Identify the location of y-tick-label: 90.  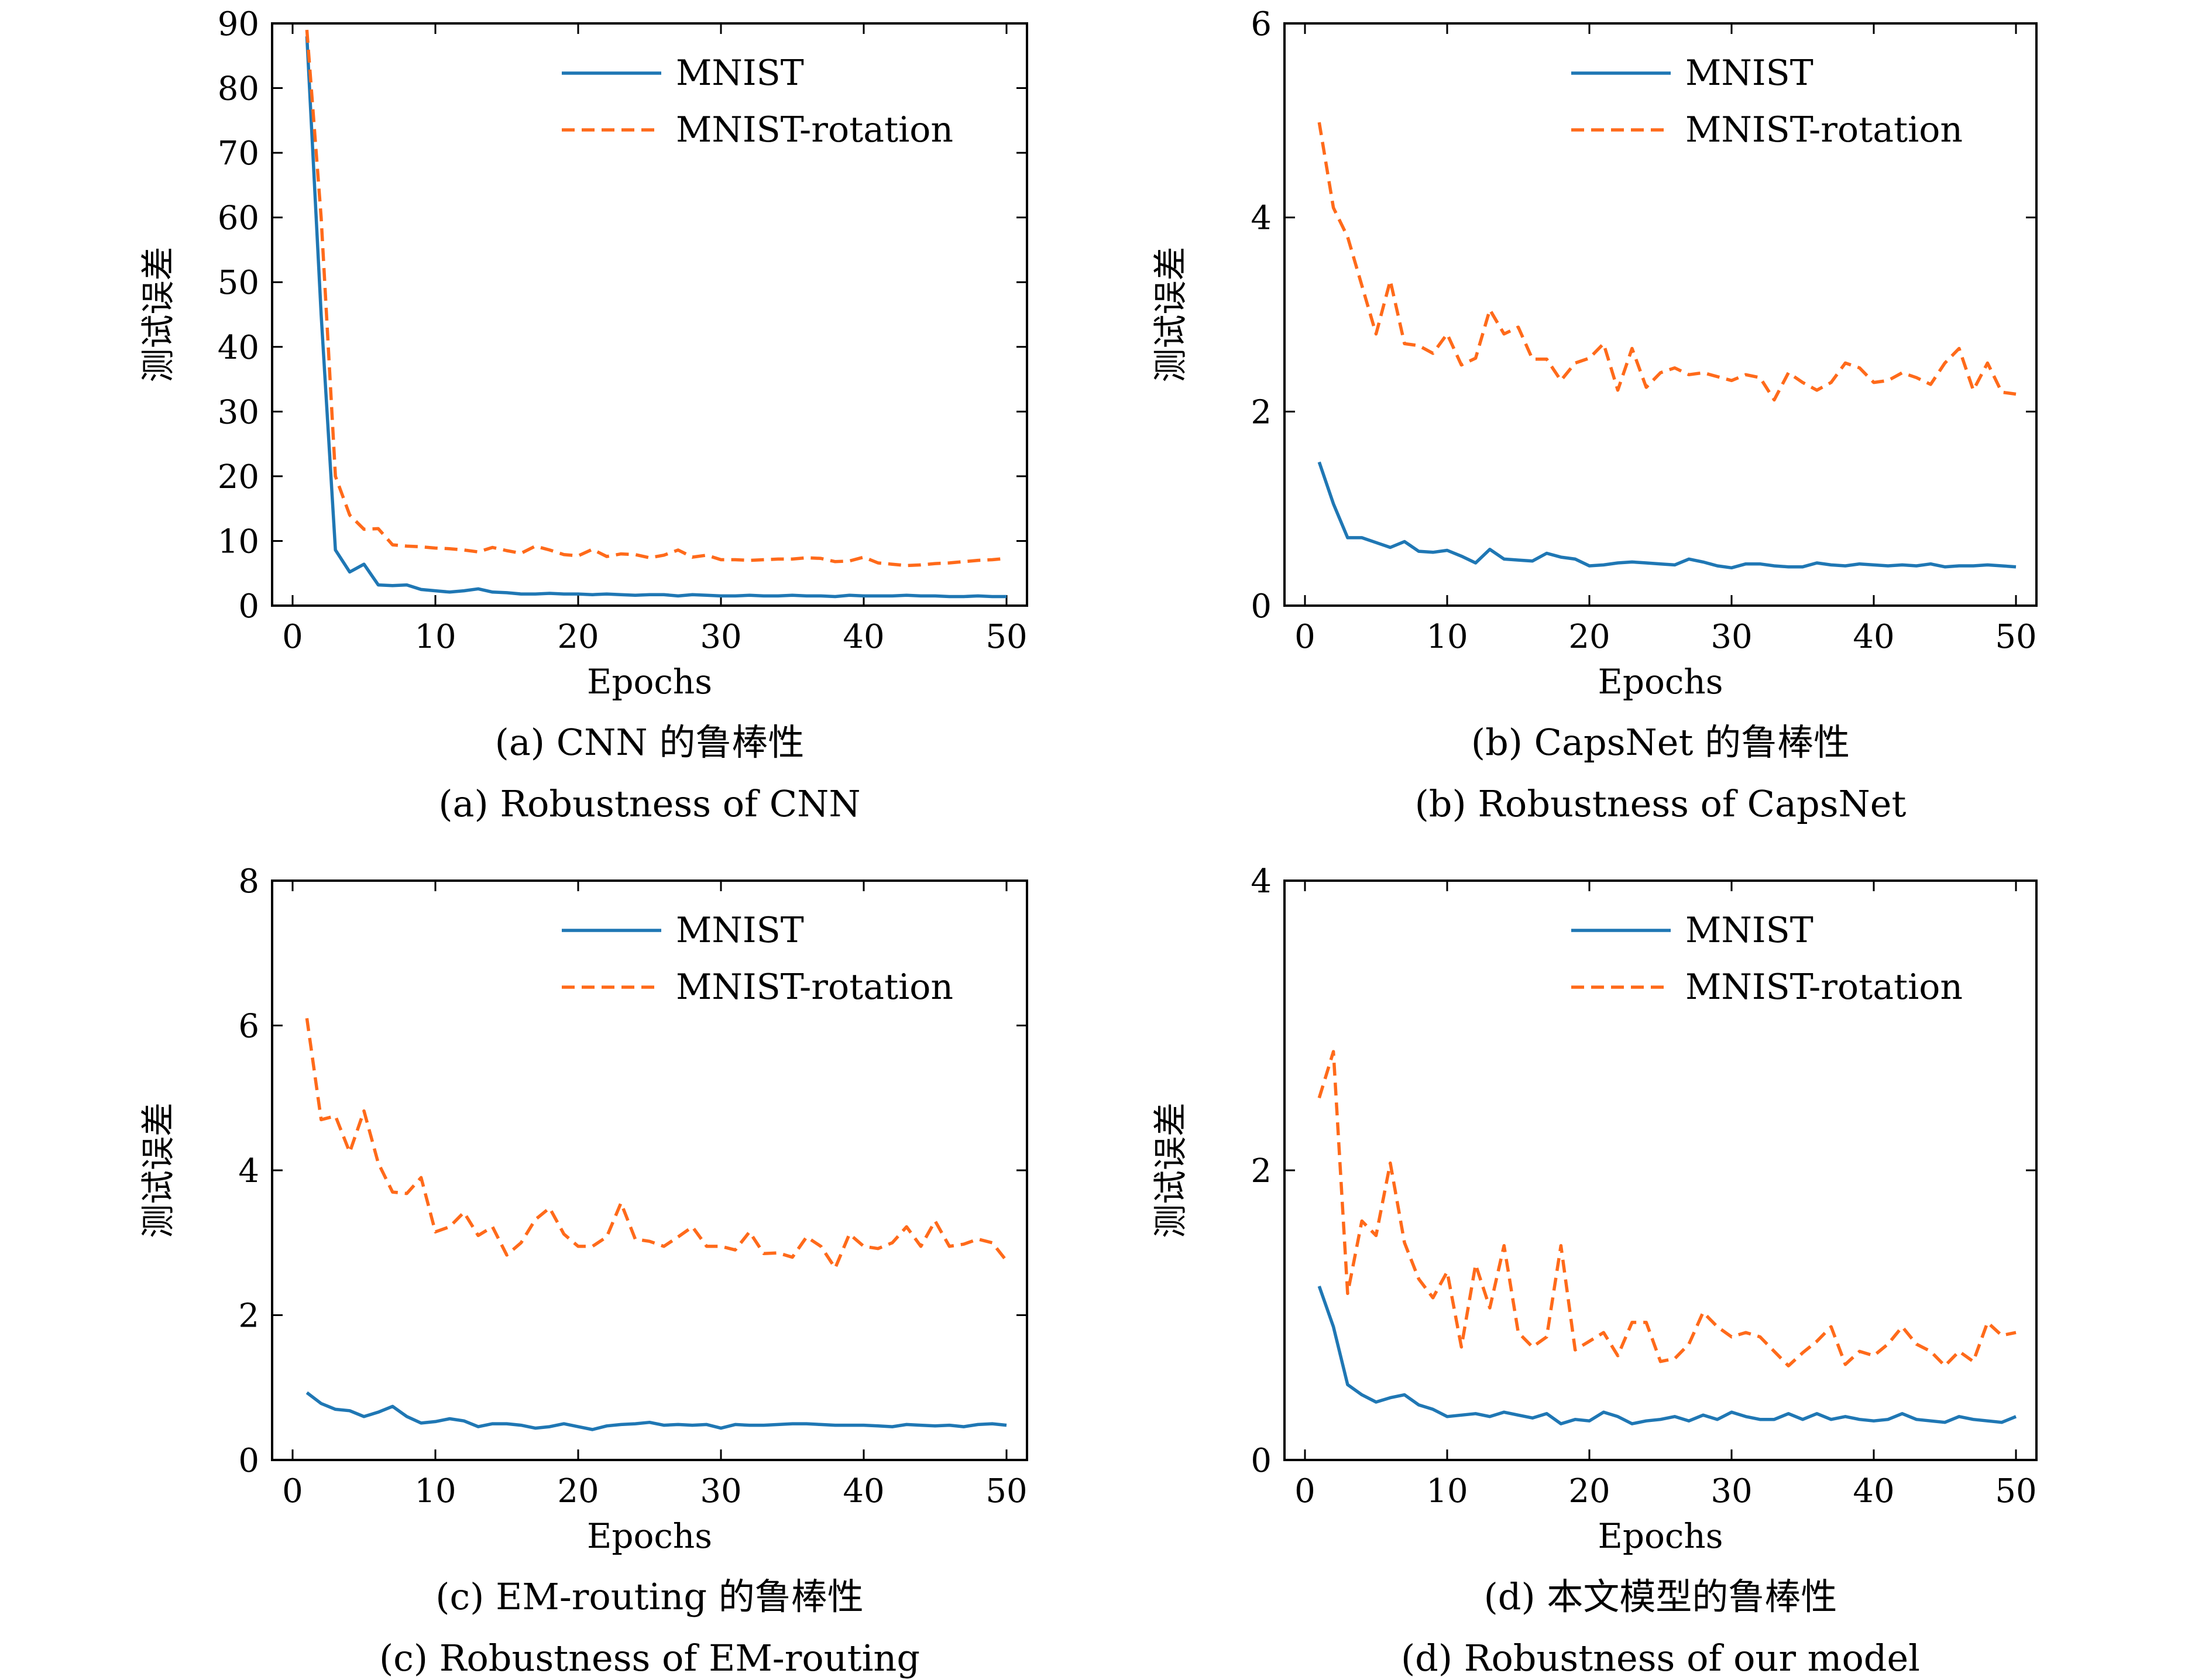
(238, 24).